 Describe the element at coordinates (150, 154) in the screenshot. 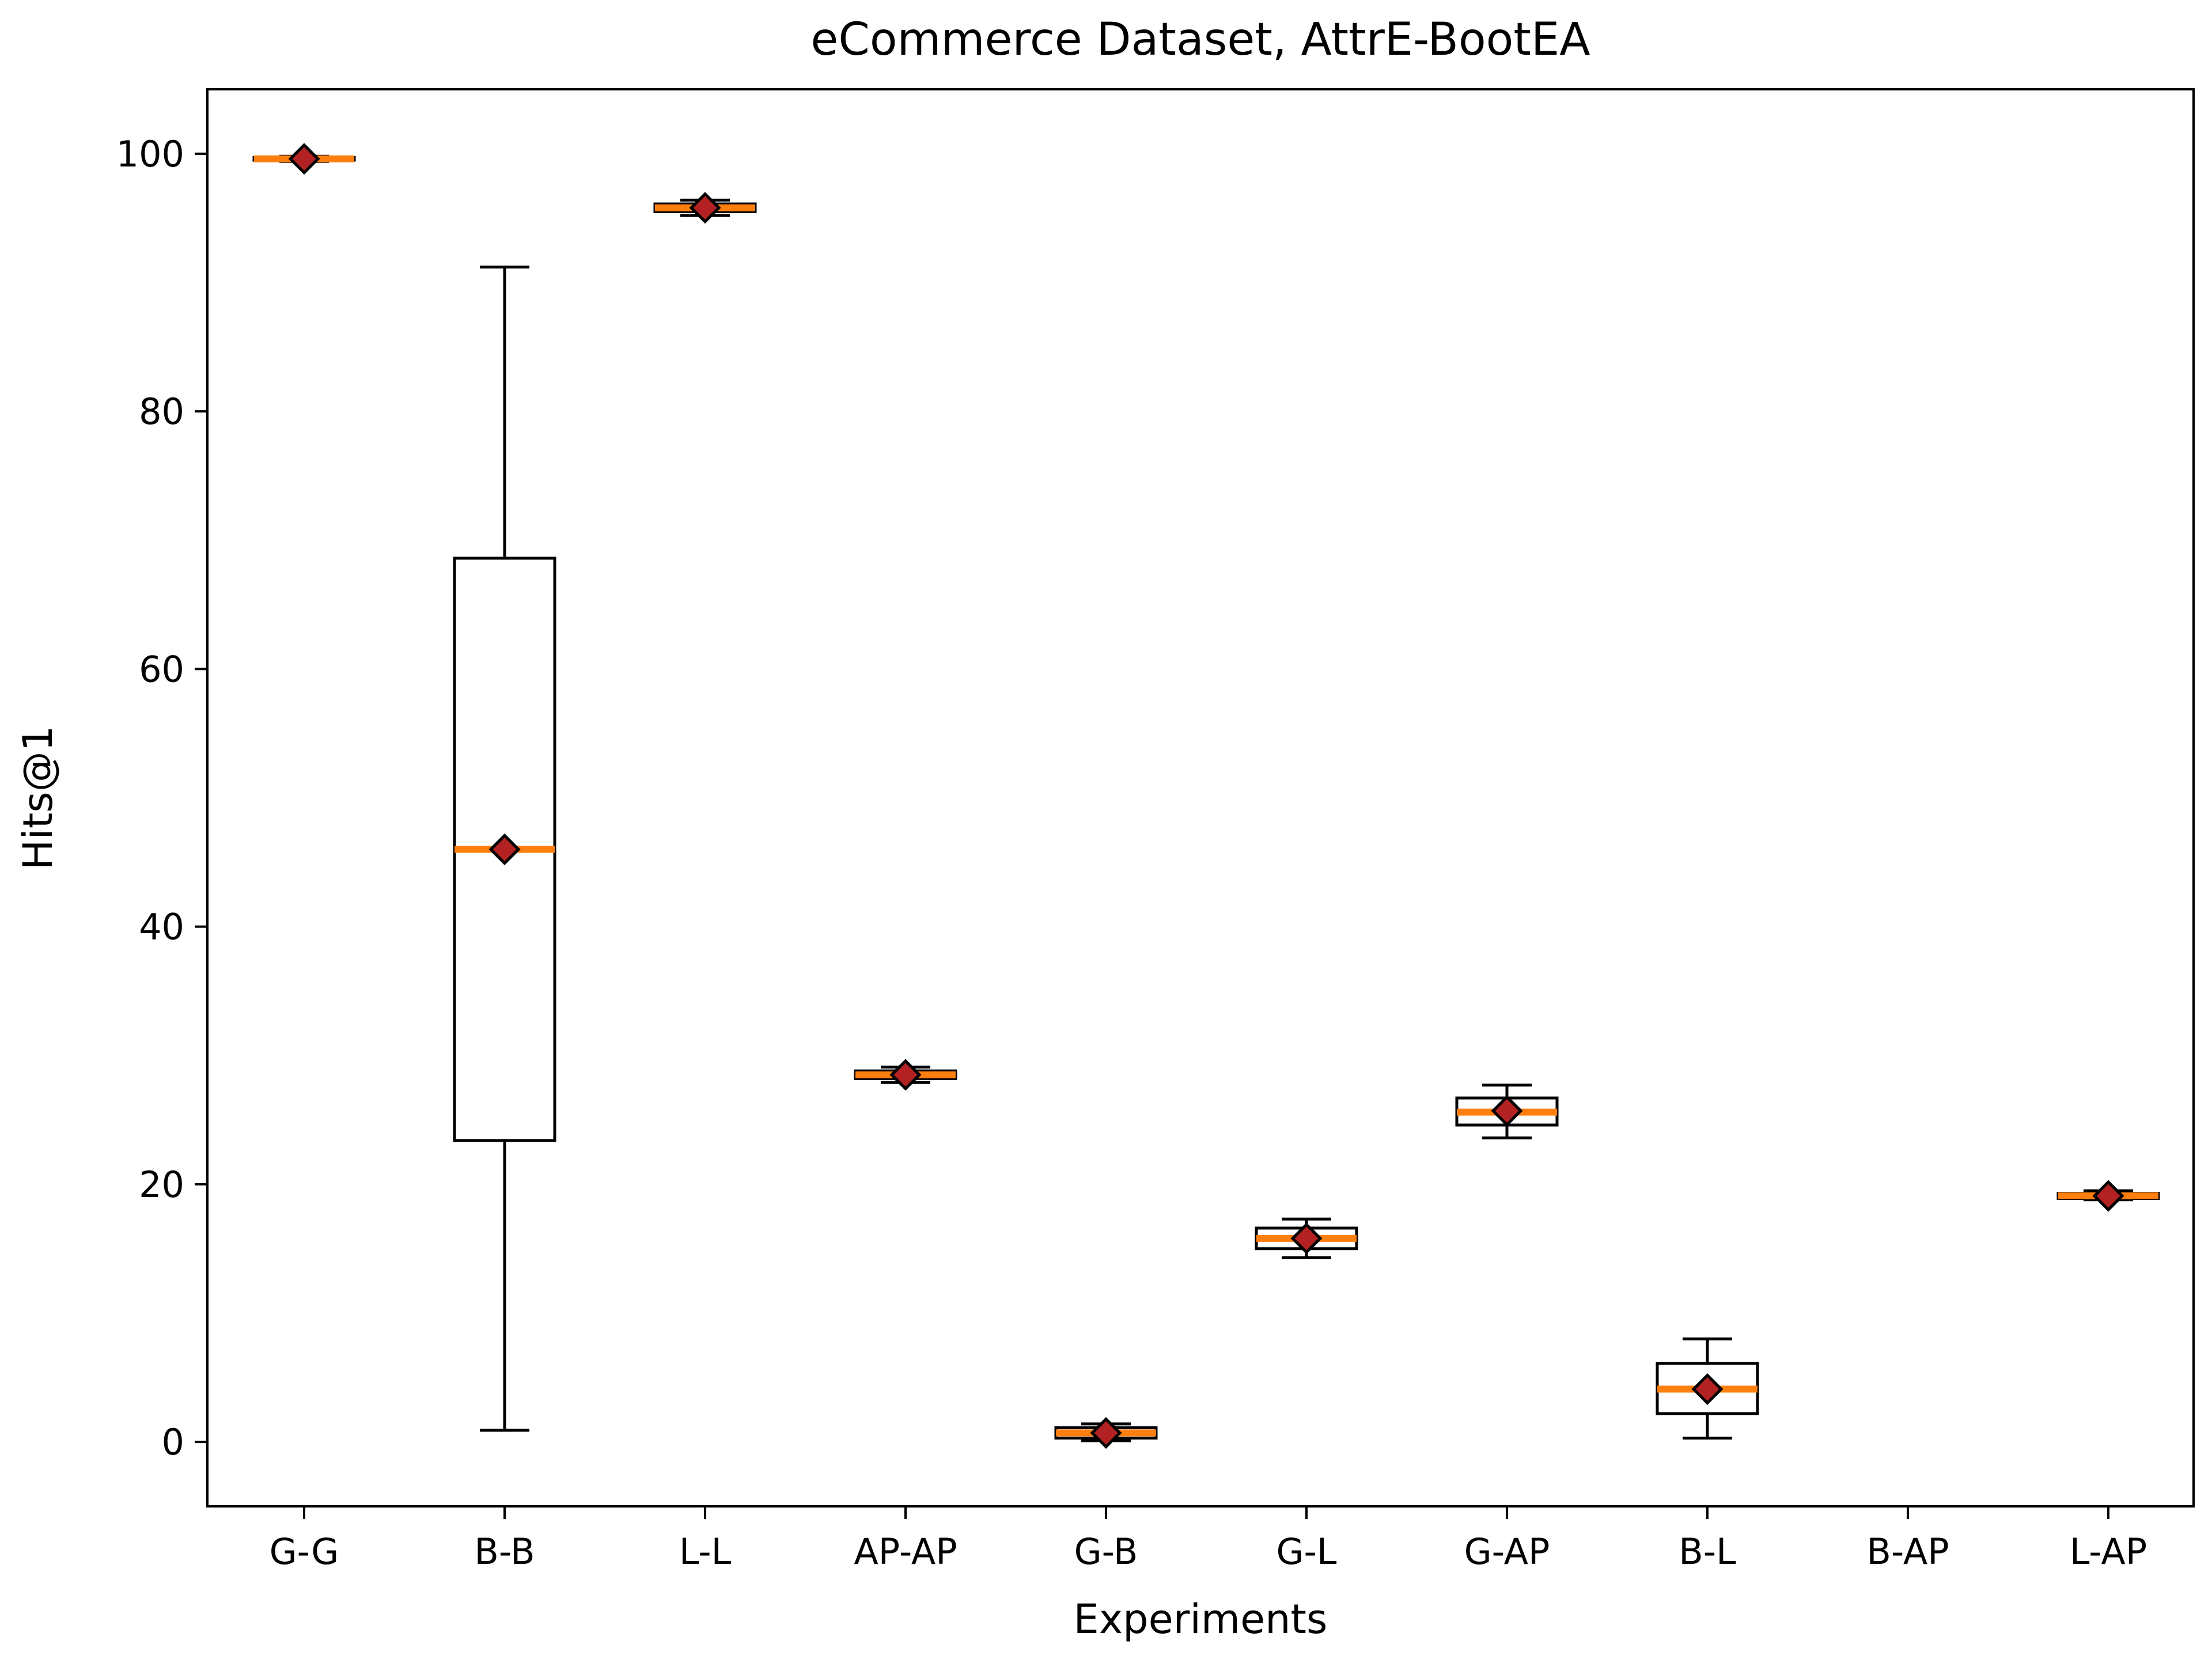

I see `y-tick-label: 100` at that location.